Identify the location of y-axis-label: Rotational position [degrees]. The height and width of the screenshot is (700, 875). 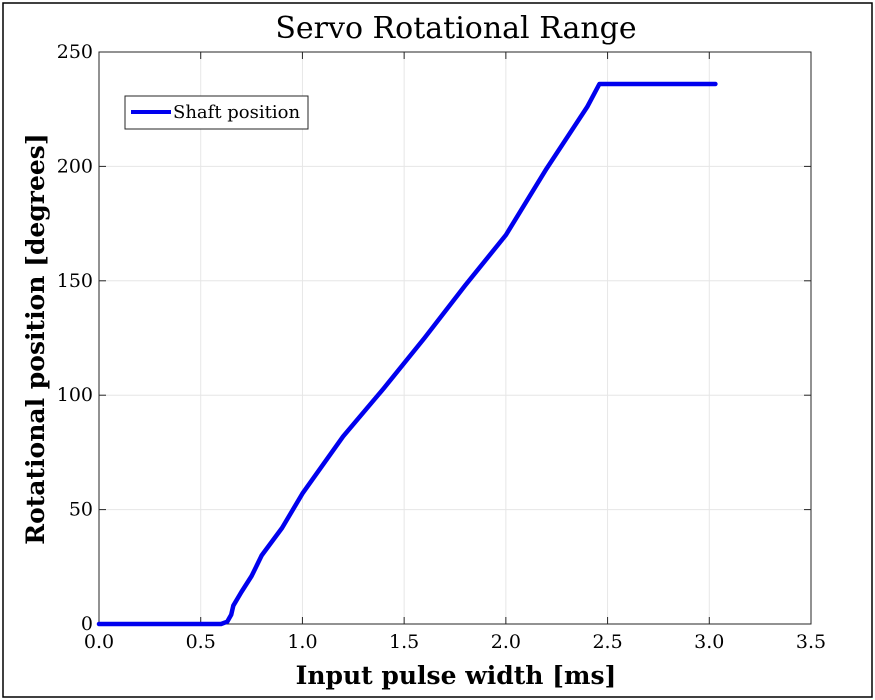
(35, 338).